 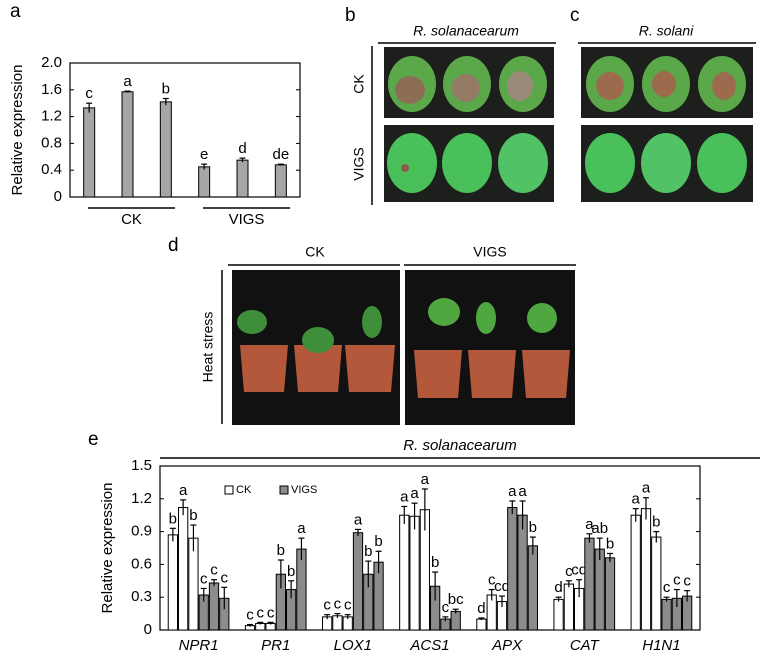 I want to click on y-tick-label: 0.8, so click(x=51, y=142).